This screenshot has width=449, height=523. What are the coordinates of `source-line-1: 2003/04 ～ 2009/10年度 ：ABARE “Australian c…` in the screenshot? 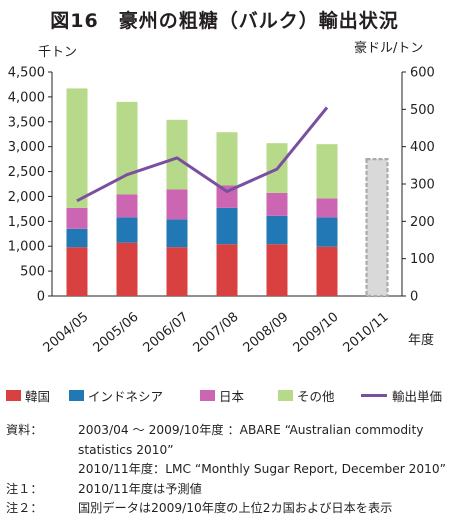 It's located at (251, 430).